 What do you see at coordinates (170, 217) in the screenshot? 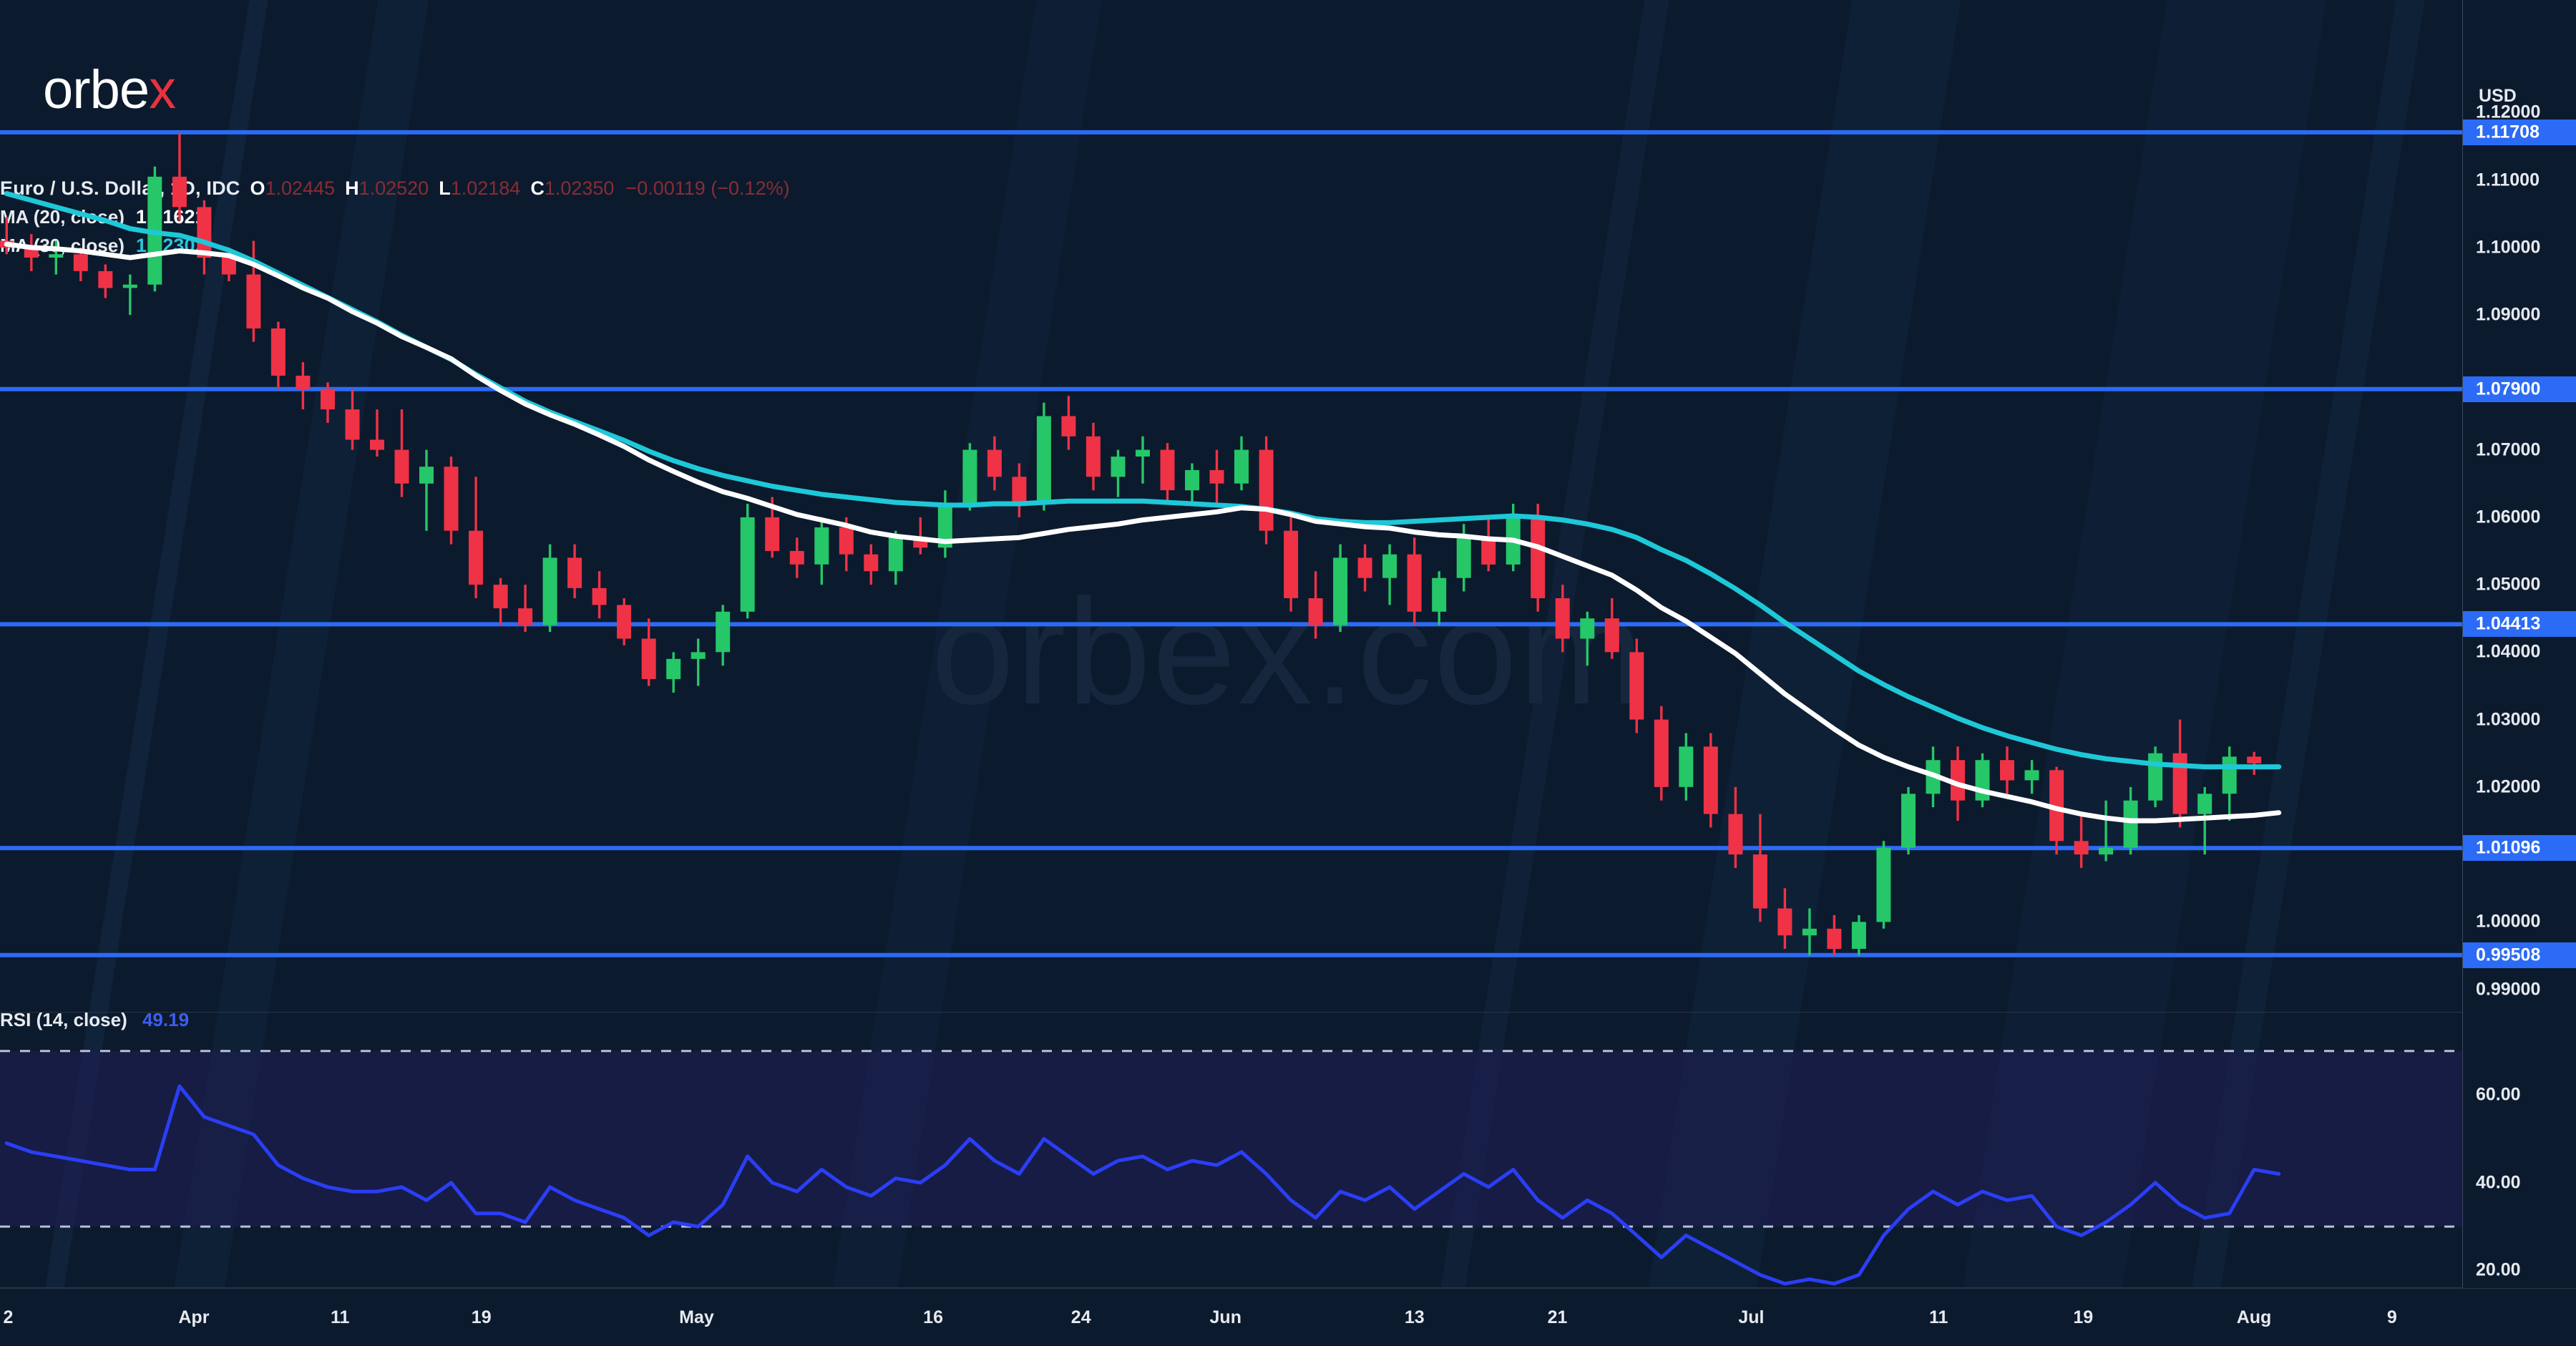
I see `ma20-value: 1.01621` at bounding box center [170, 217].